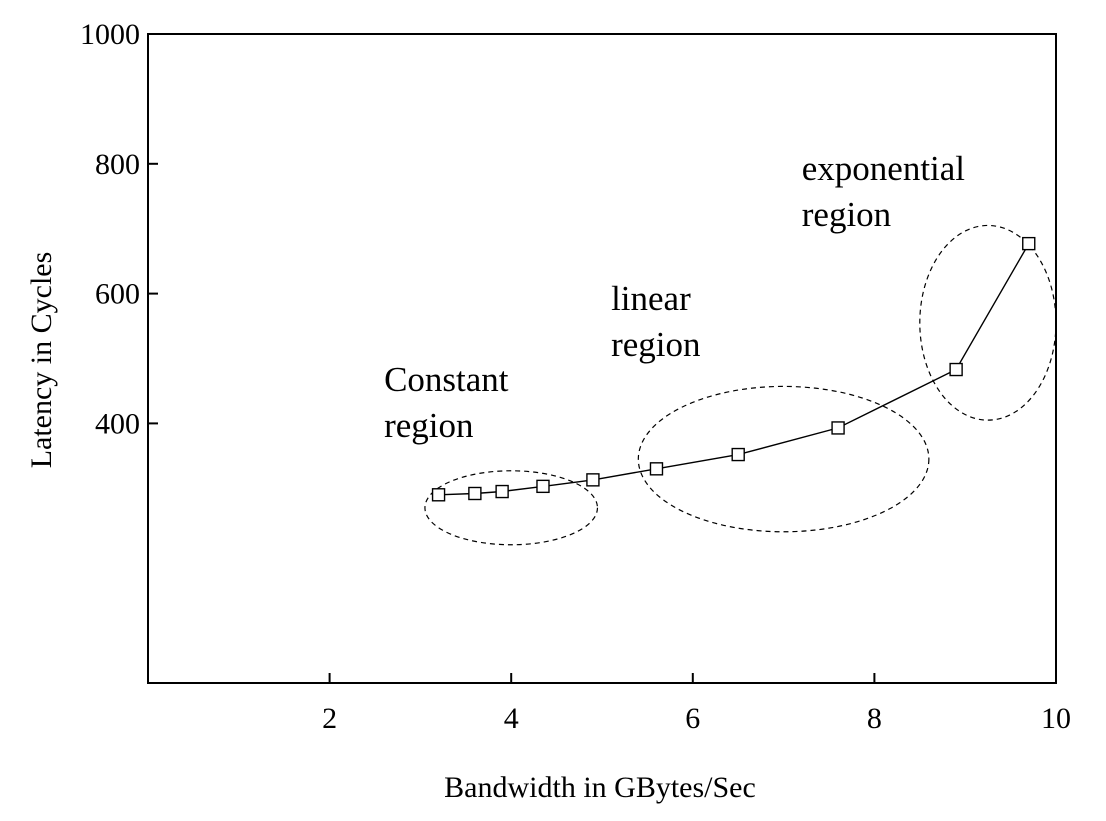 The height and width of the screenshot is (821, 1106). I want to click on y-axis-ticks: 400 600 800 1000, so click(119, 229).